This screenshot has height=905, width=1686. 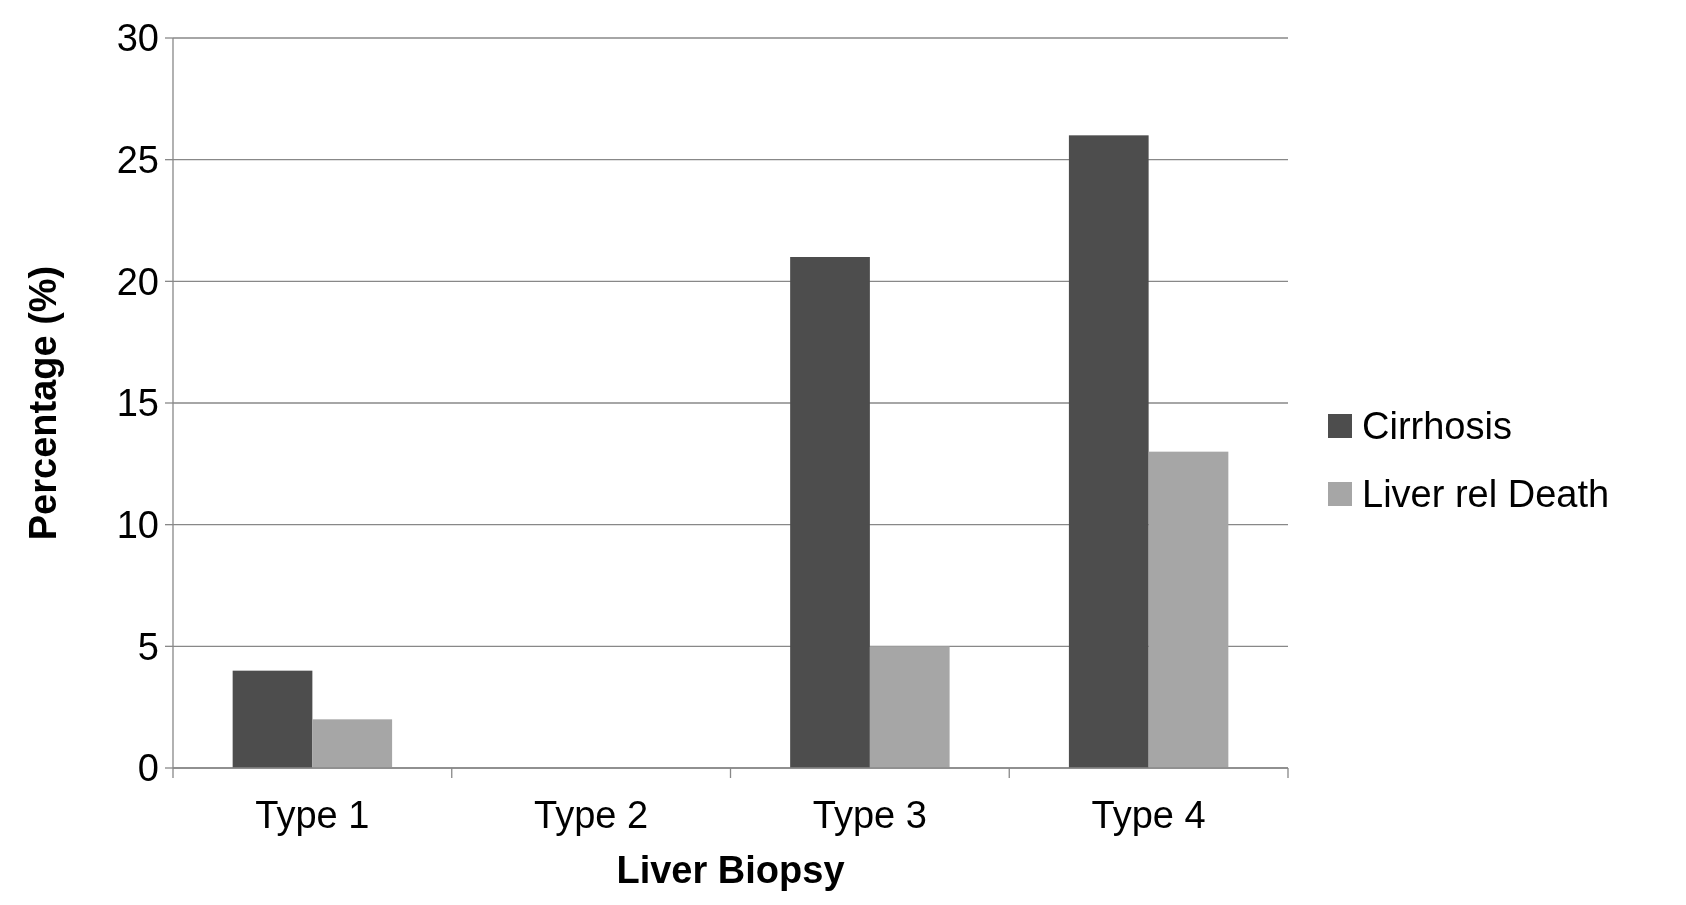 I want to click on legend-label: Cirrhosis, so click(x=1437, y=426).